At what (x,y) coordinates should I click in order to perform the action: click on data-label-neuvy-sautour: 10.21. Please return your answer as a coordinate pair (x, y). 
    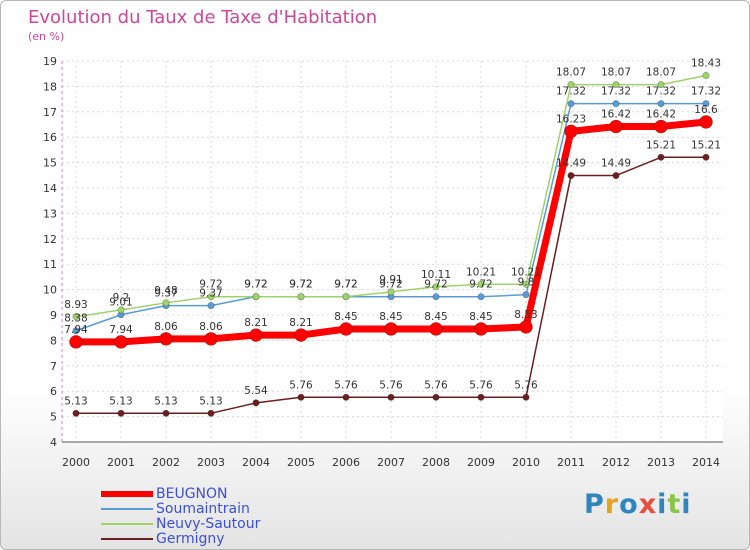
    Looking at the image, I should click on (526, 272).